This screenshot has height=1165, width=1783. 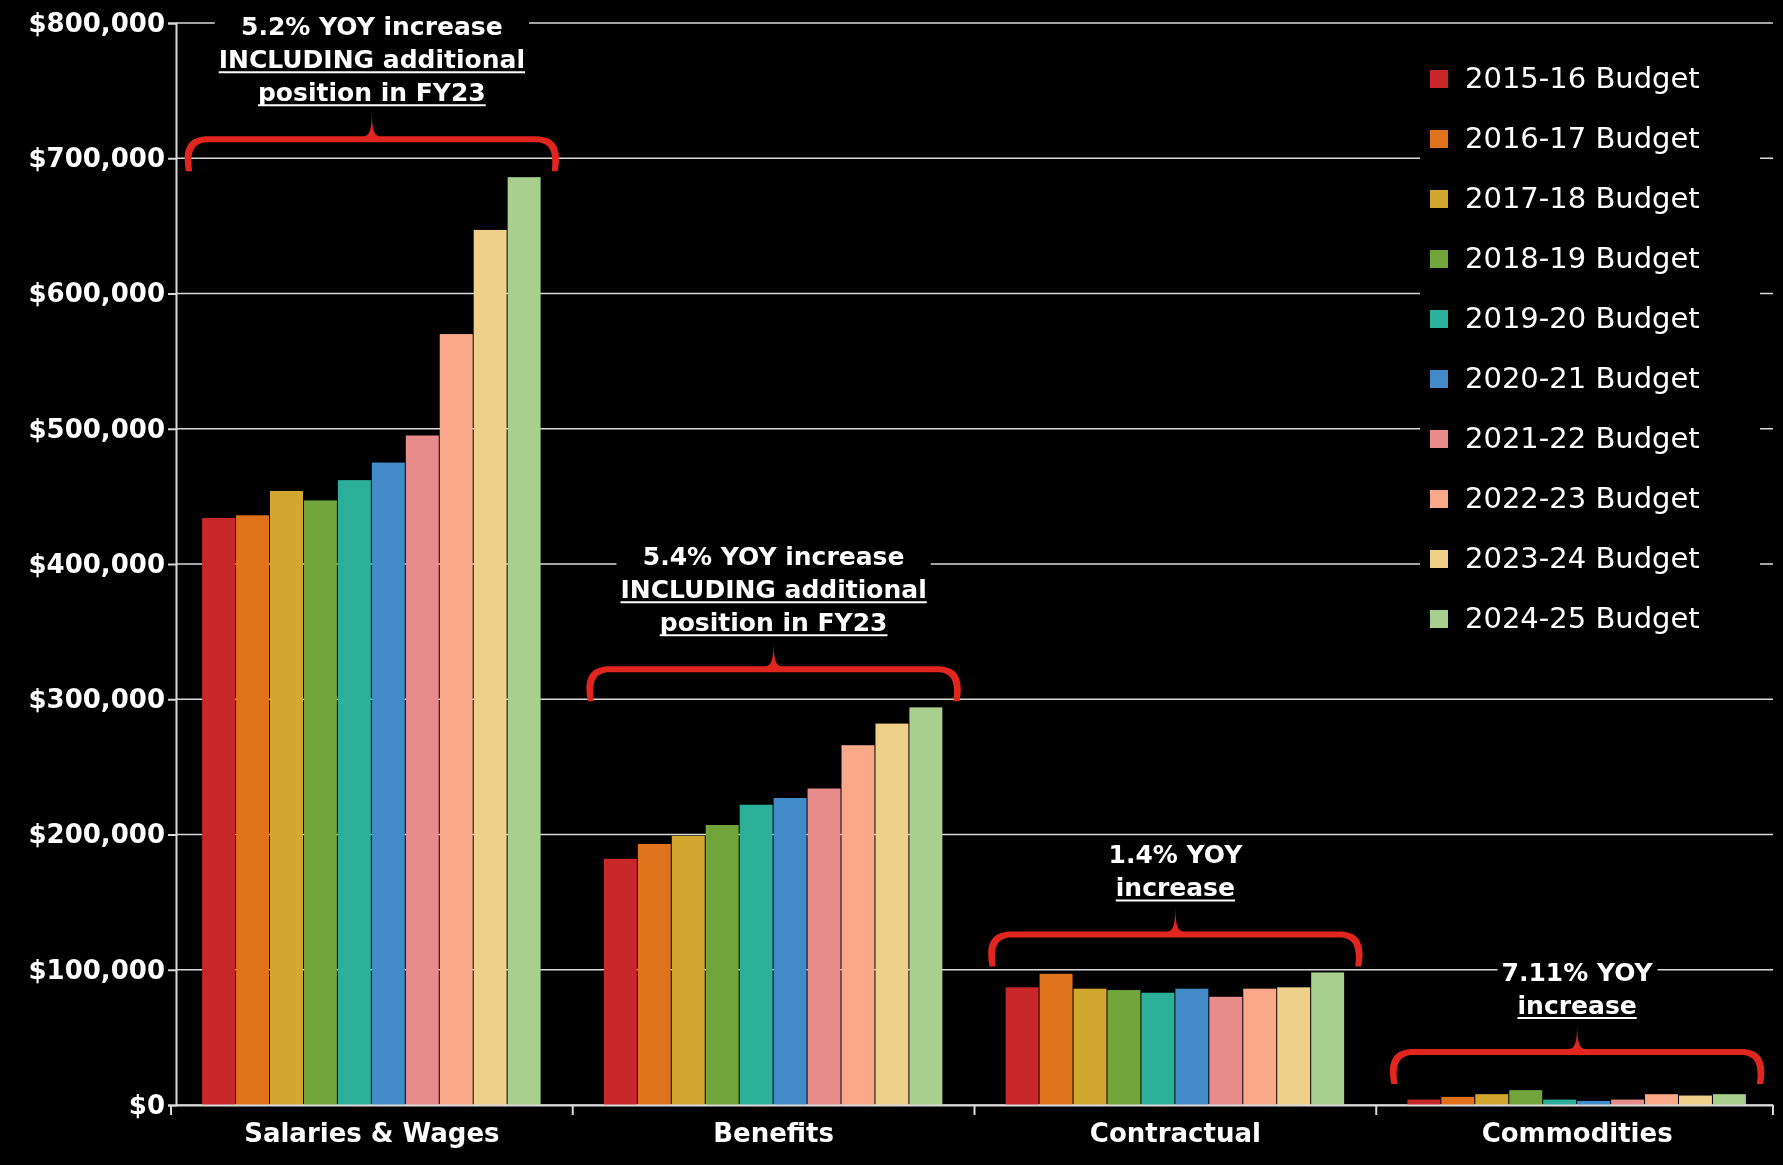 I want to click on legend-label: 2017-18 Budget, so click(x=1582, y=198).